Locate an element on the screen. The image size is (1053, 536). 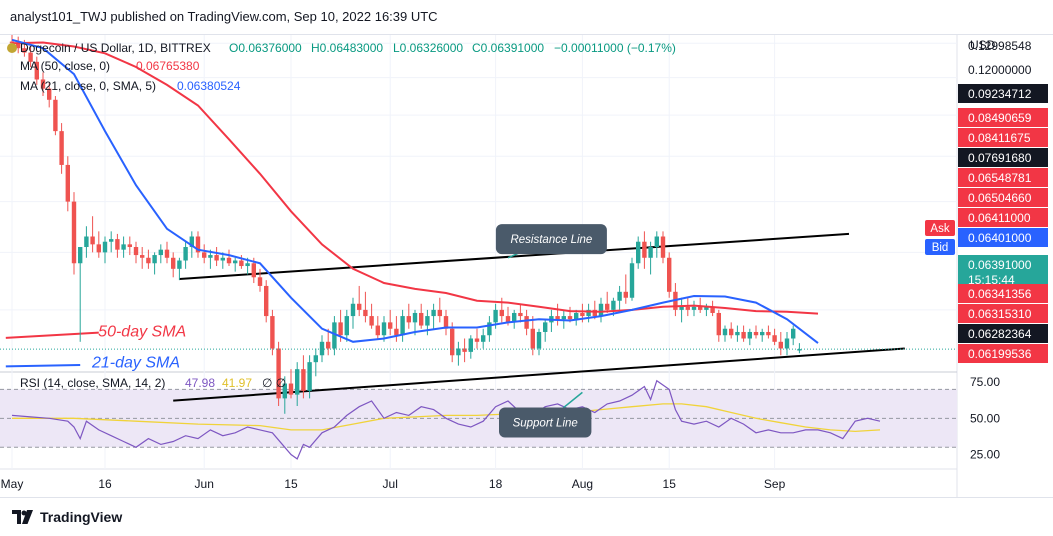
rsi-legend-label: RSI (14, close, SMA, 14, 2) is located at coordinates (92, 383).